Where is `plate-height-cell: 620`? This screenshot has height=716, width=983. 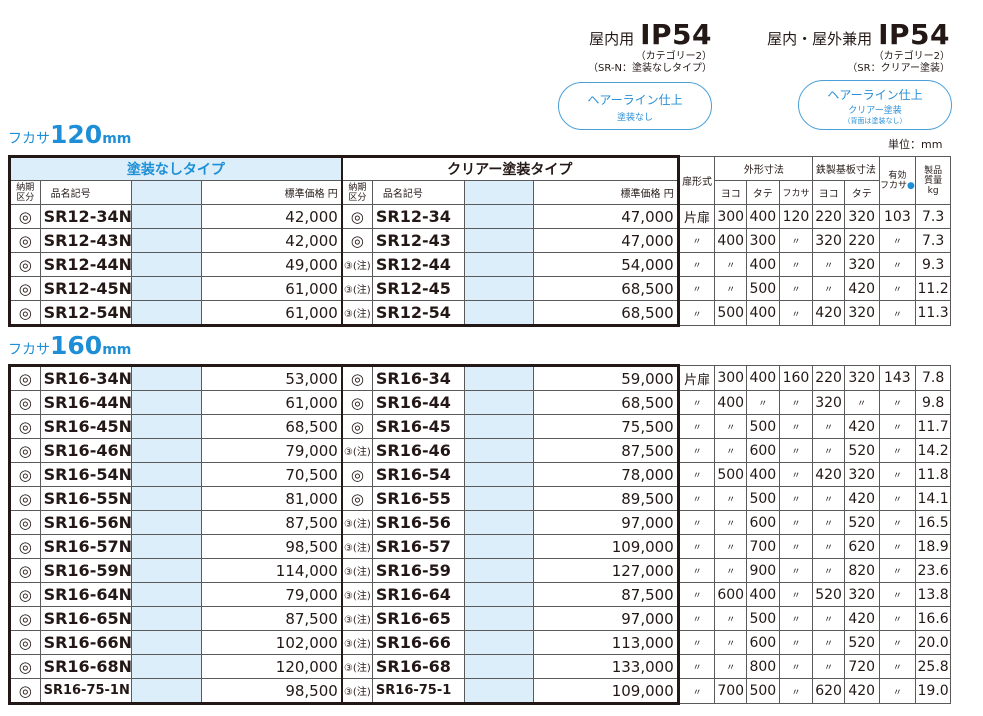 plate-height-cell: 620 is located at coordinates (861, 546).